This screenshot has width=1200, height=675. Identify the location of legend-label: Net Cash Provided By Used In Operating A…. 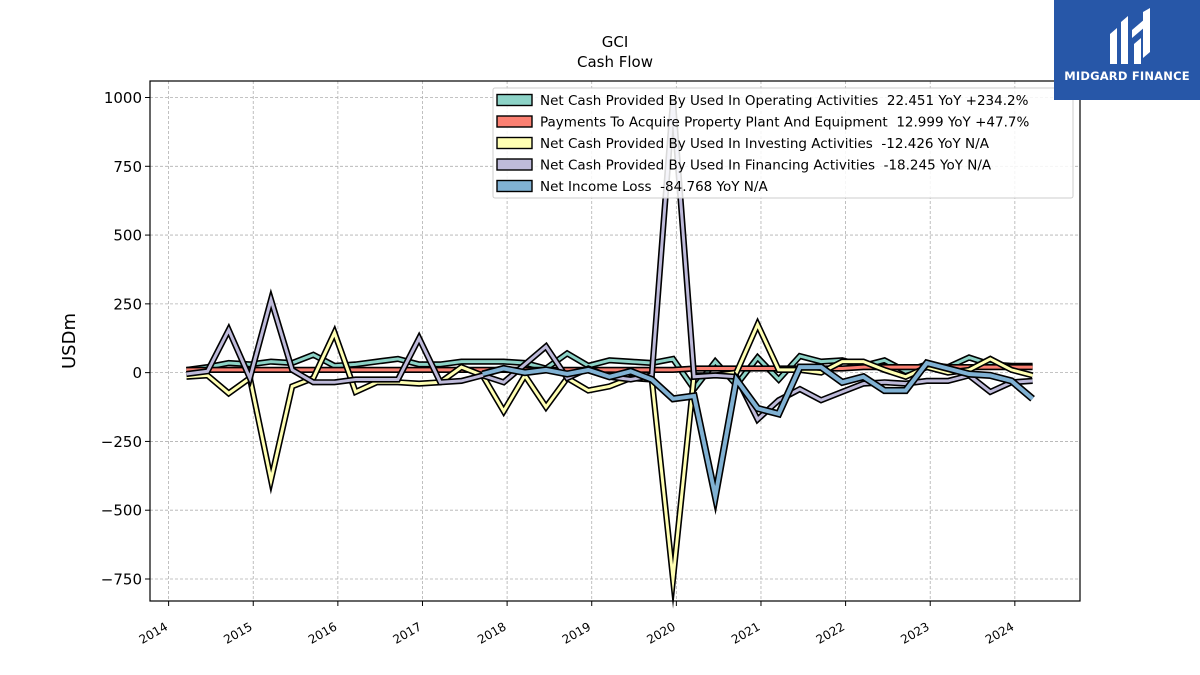
(784, 101).